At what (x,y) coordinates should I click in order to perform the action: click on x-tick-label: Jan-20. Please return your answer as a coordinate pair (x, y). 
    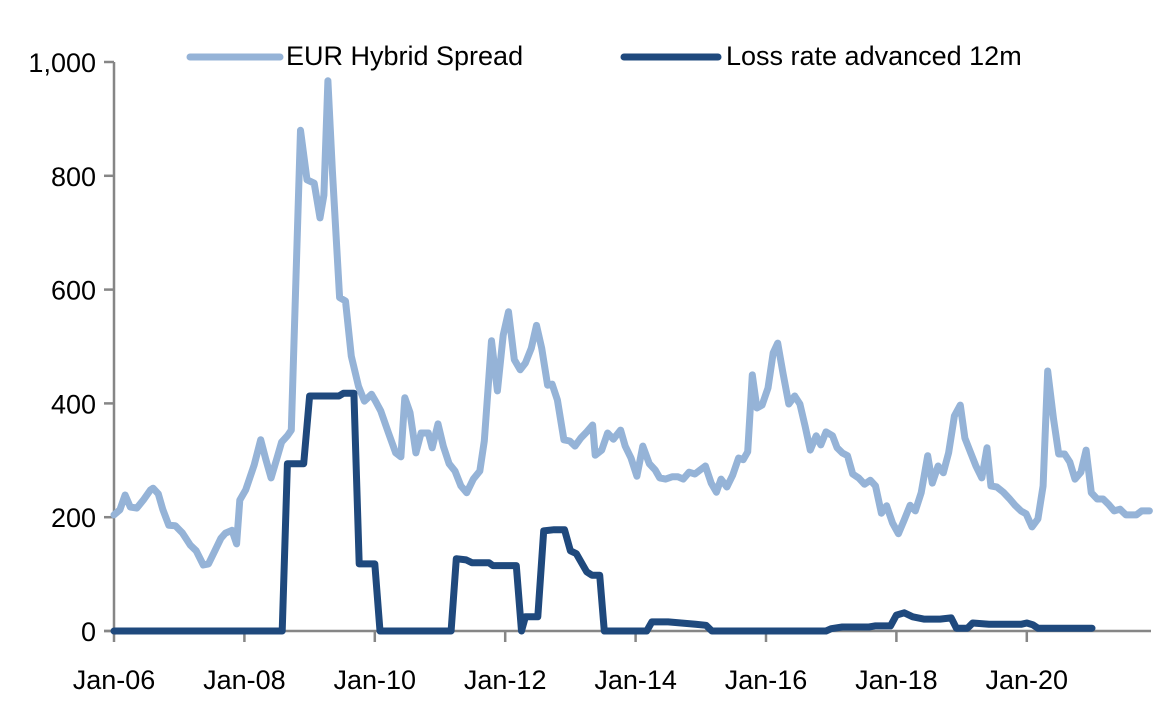
    Looking at the image, I should click on (1027, 680).